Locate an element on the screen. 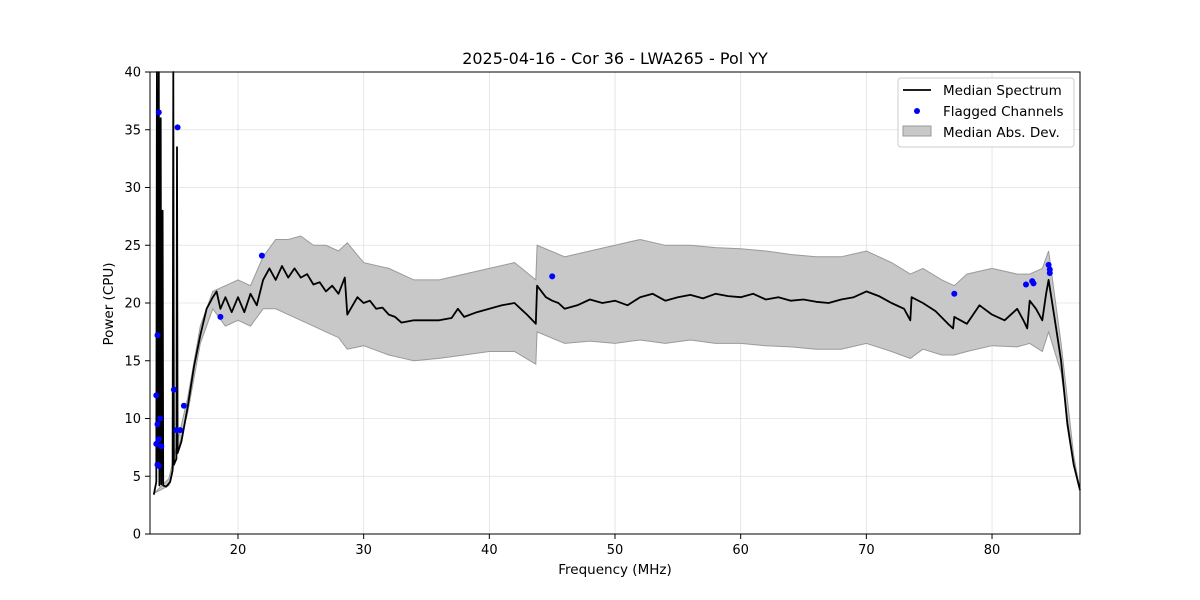 The image size is (1200, 600). legend-box is located at coordinates (986, 112).